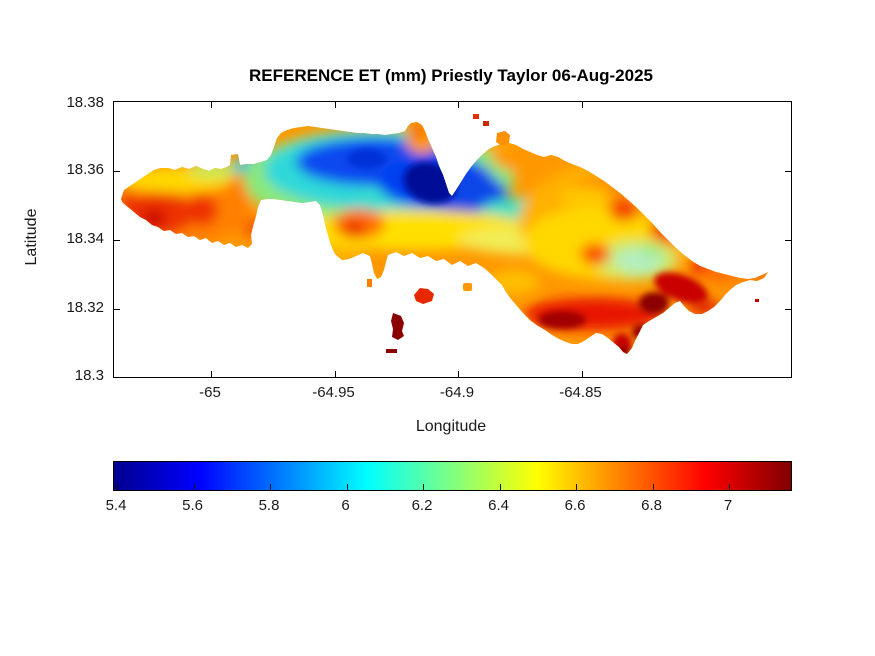 The height and width of the screenshot is (656, 875). Describe the element at coordinates (457, 392) in the screenshot. I see `x-tick-label: -64.9` at that location.